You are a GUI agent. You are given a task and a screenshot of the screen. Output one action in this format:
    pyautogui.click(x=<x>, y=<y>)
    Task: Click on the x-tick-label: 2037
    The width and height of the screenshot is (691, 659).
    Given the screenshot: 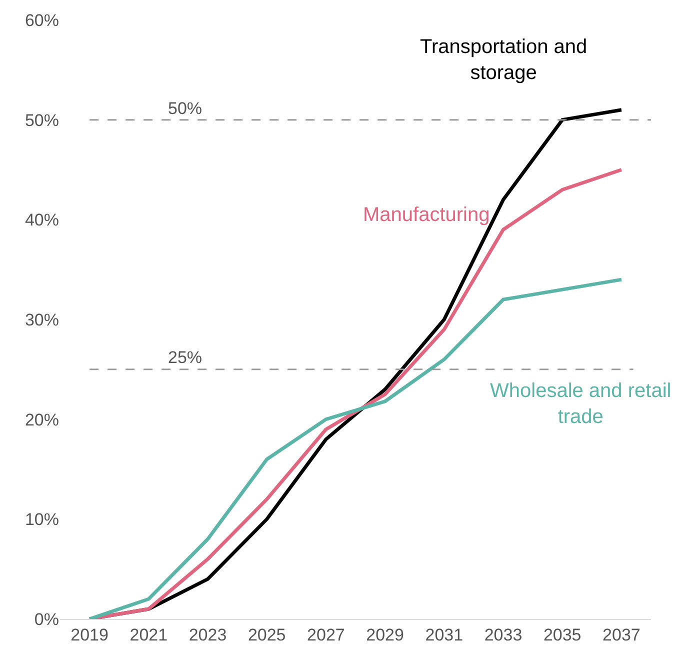 What is the action you would take?
    pyautogui.click(x=621, y=634)
    